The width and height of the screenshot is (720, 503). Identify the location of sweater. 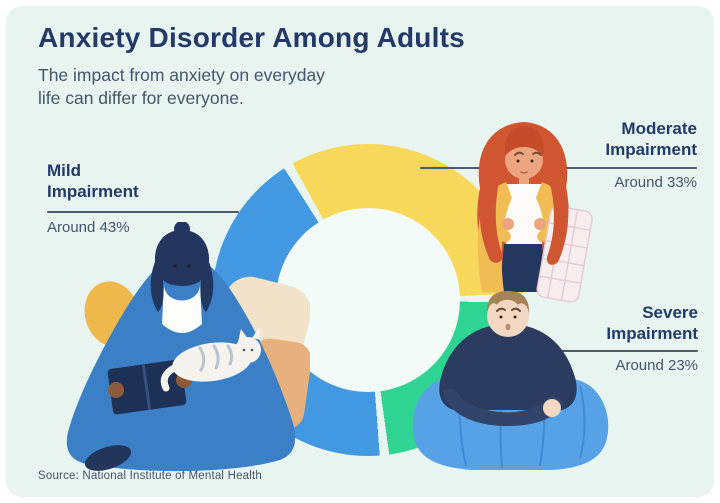
(508, 367).